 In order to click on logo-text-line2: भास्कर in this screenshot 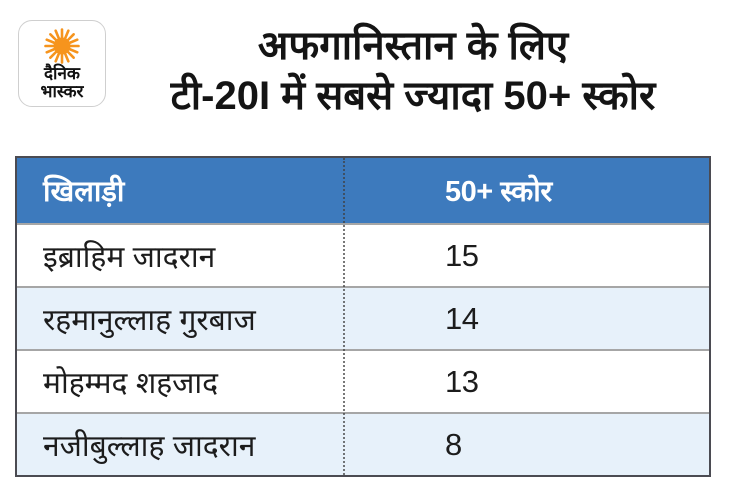, I will do `click(62, 91)`.